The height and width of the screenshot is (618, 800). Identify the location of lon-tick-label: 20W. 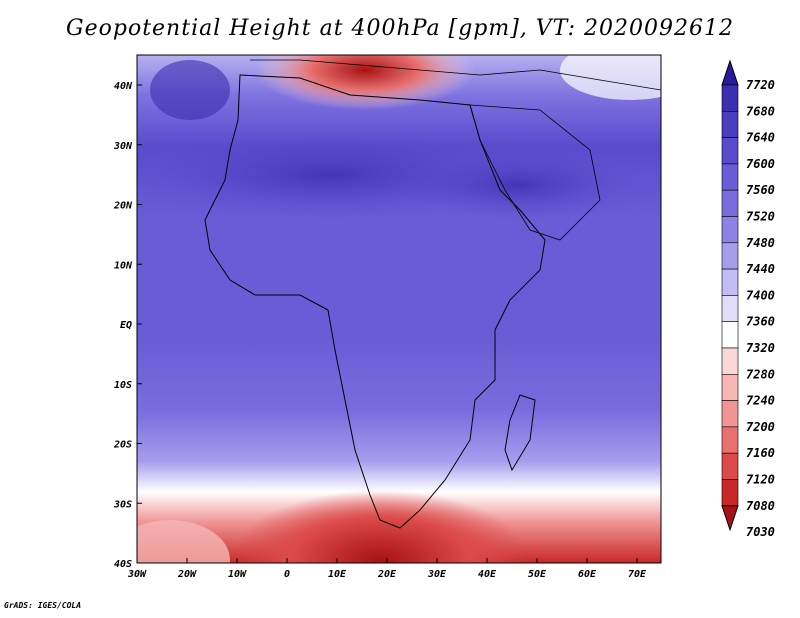
(187, 574).